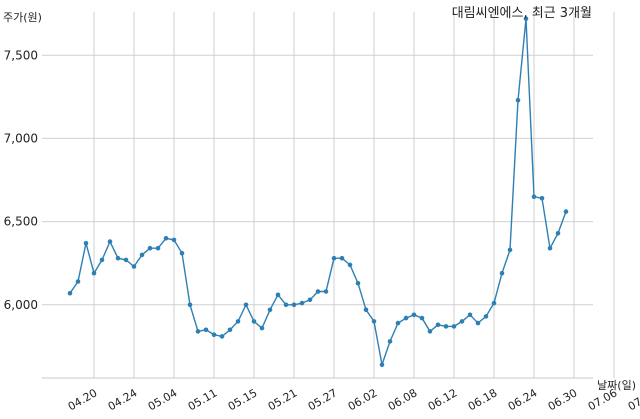 The height and width of the screenshot is (419, 640). Describe the element at coordinates (83, 399) in the screenshot. I see `x-tick-label: 04.20` at that location.